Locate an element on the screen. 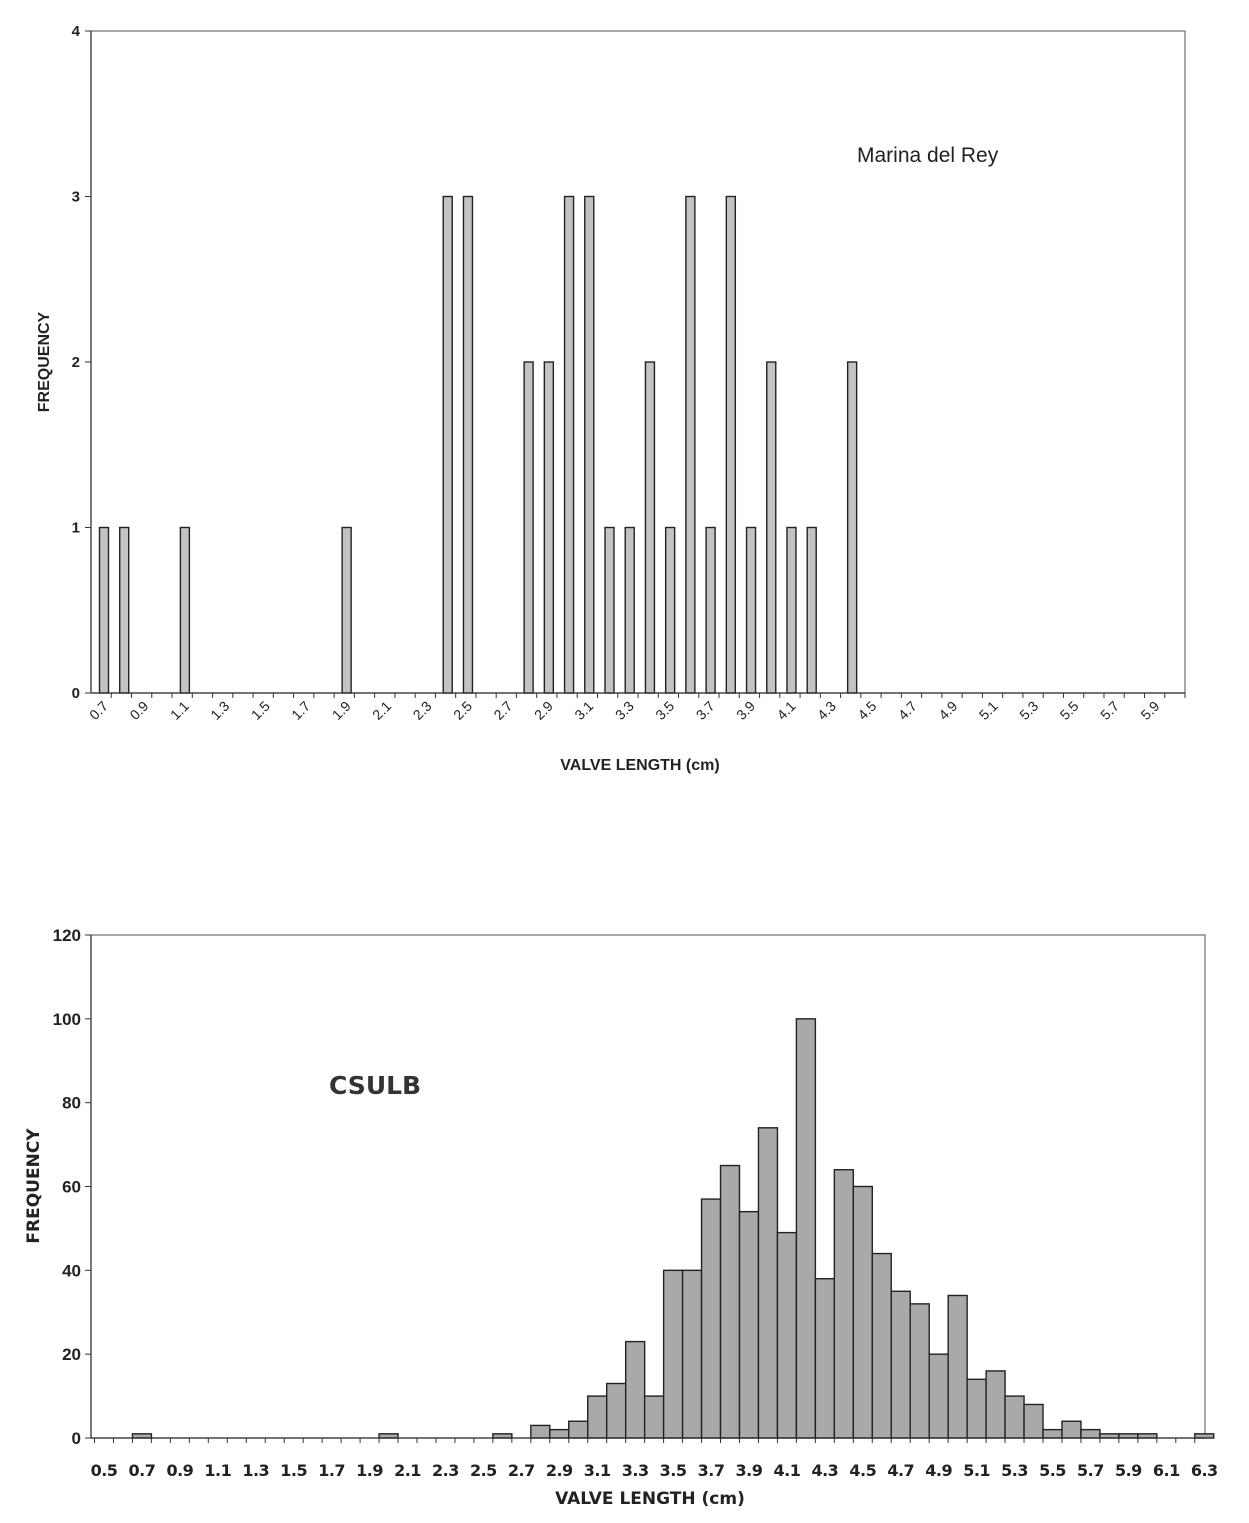  x-tick-label: 4.1 is located at coordinates (786, 710).